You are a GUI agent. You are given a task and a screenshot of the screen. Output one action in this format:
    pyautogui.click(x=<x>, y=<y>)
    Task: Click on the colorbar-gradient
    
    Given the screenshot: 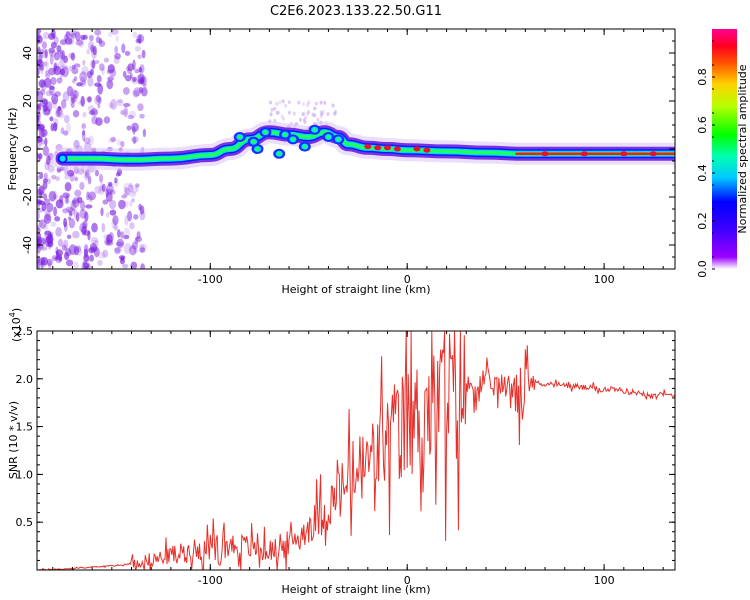 What is the action you would take?
    pyautogui.click(x=724, y=149)
    